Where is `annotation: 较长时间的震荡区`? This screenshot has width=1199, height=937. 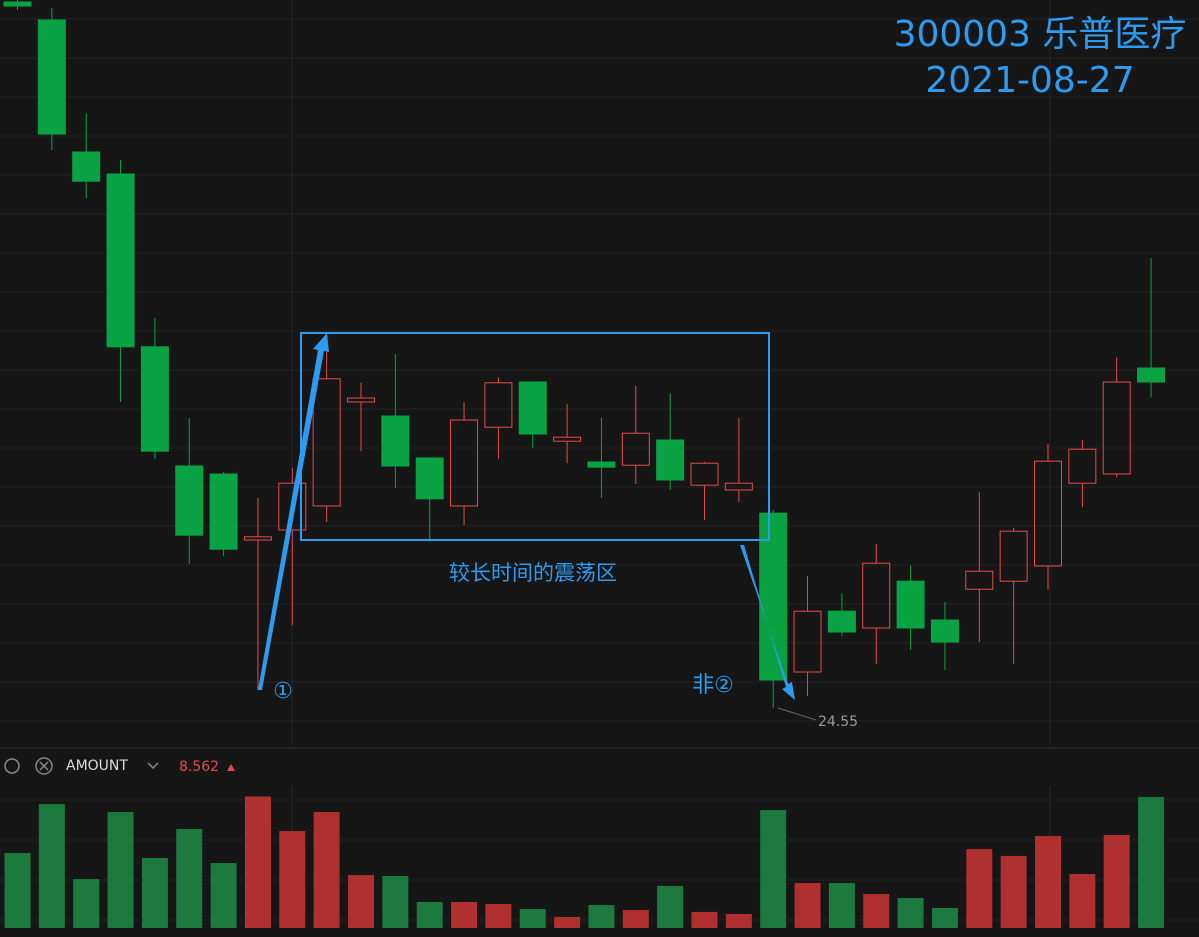
annotation: 较长时间的震荡区 is located at coordinates (533, 573).